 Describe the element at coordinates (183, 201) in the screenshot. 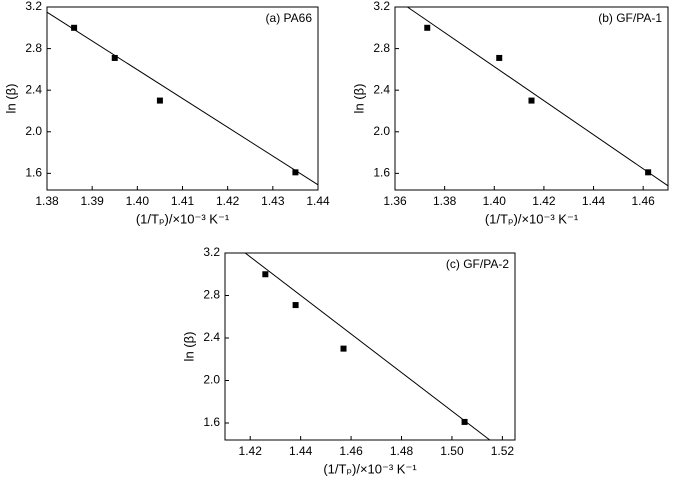

I see `x-tick-label: 1.41` at that location.